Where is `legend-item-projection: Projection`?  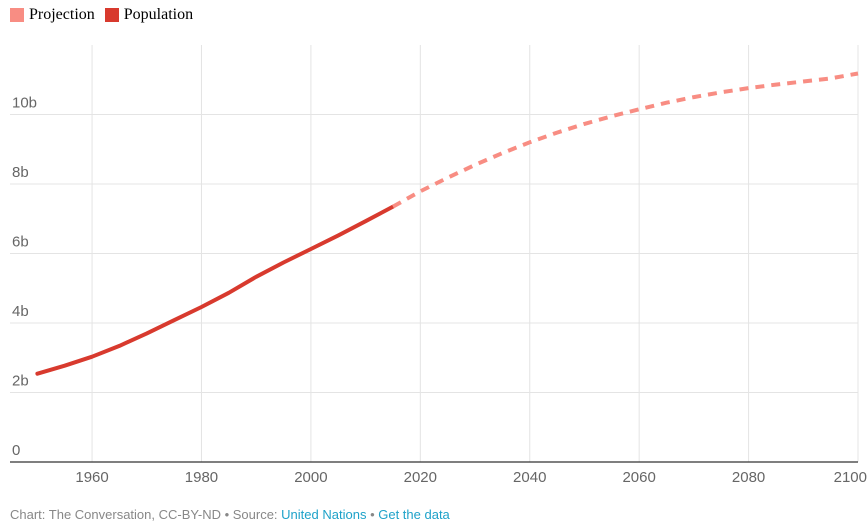 legend-item-projection: Projection is located at coordinates (52, 15).